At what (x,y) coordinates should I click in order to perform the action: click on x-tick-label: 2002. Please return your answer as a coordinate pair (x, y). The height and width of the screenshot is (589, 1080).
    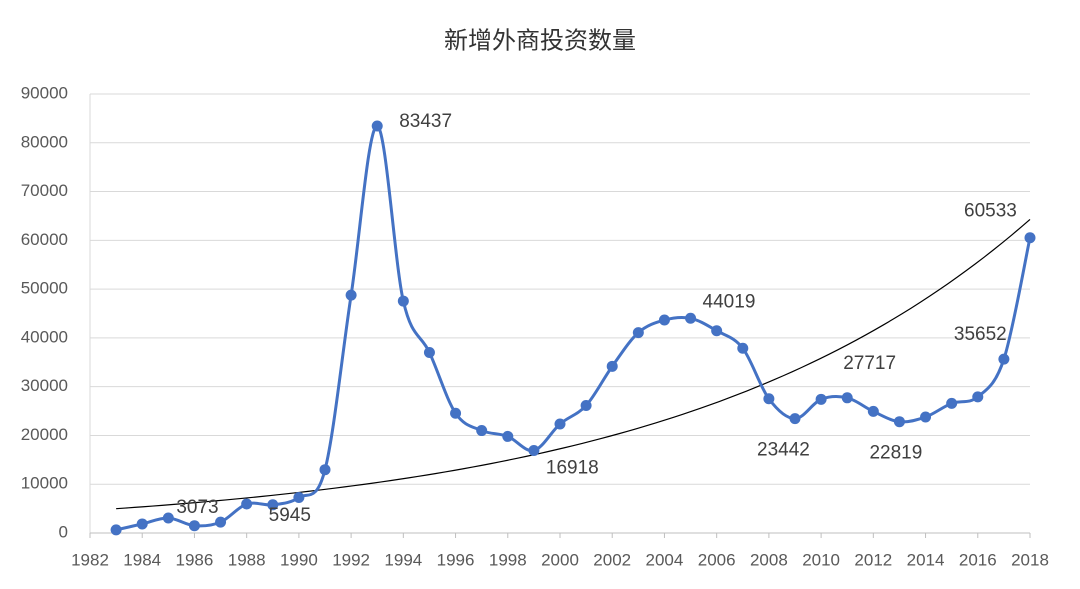
    Looking at the image, I should click on (612, 559).